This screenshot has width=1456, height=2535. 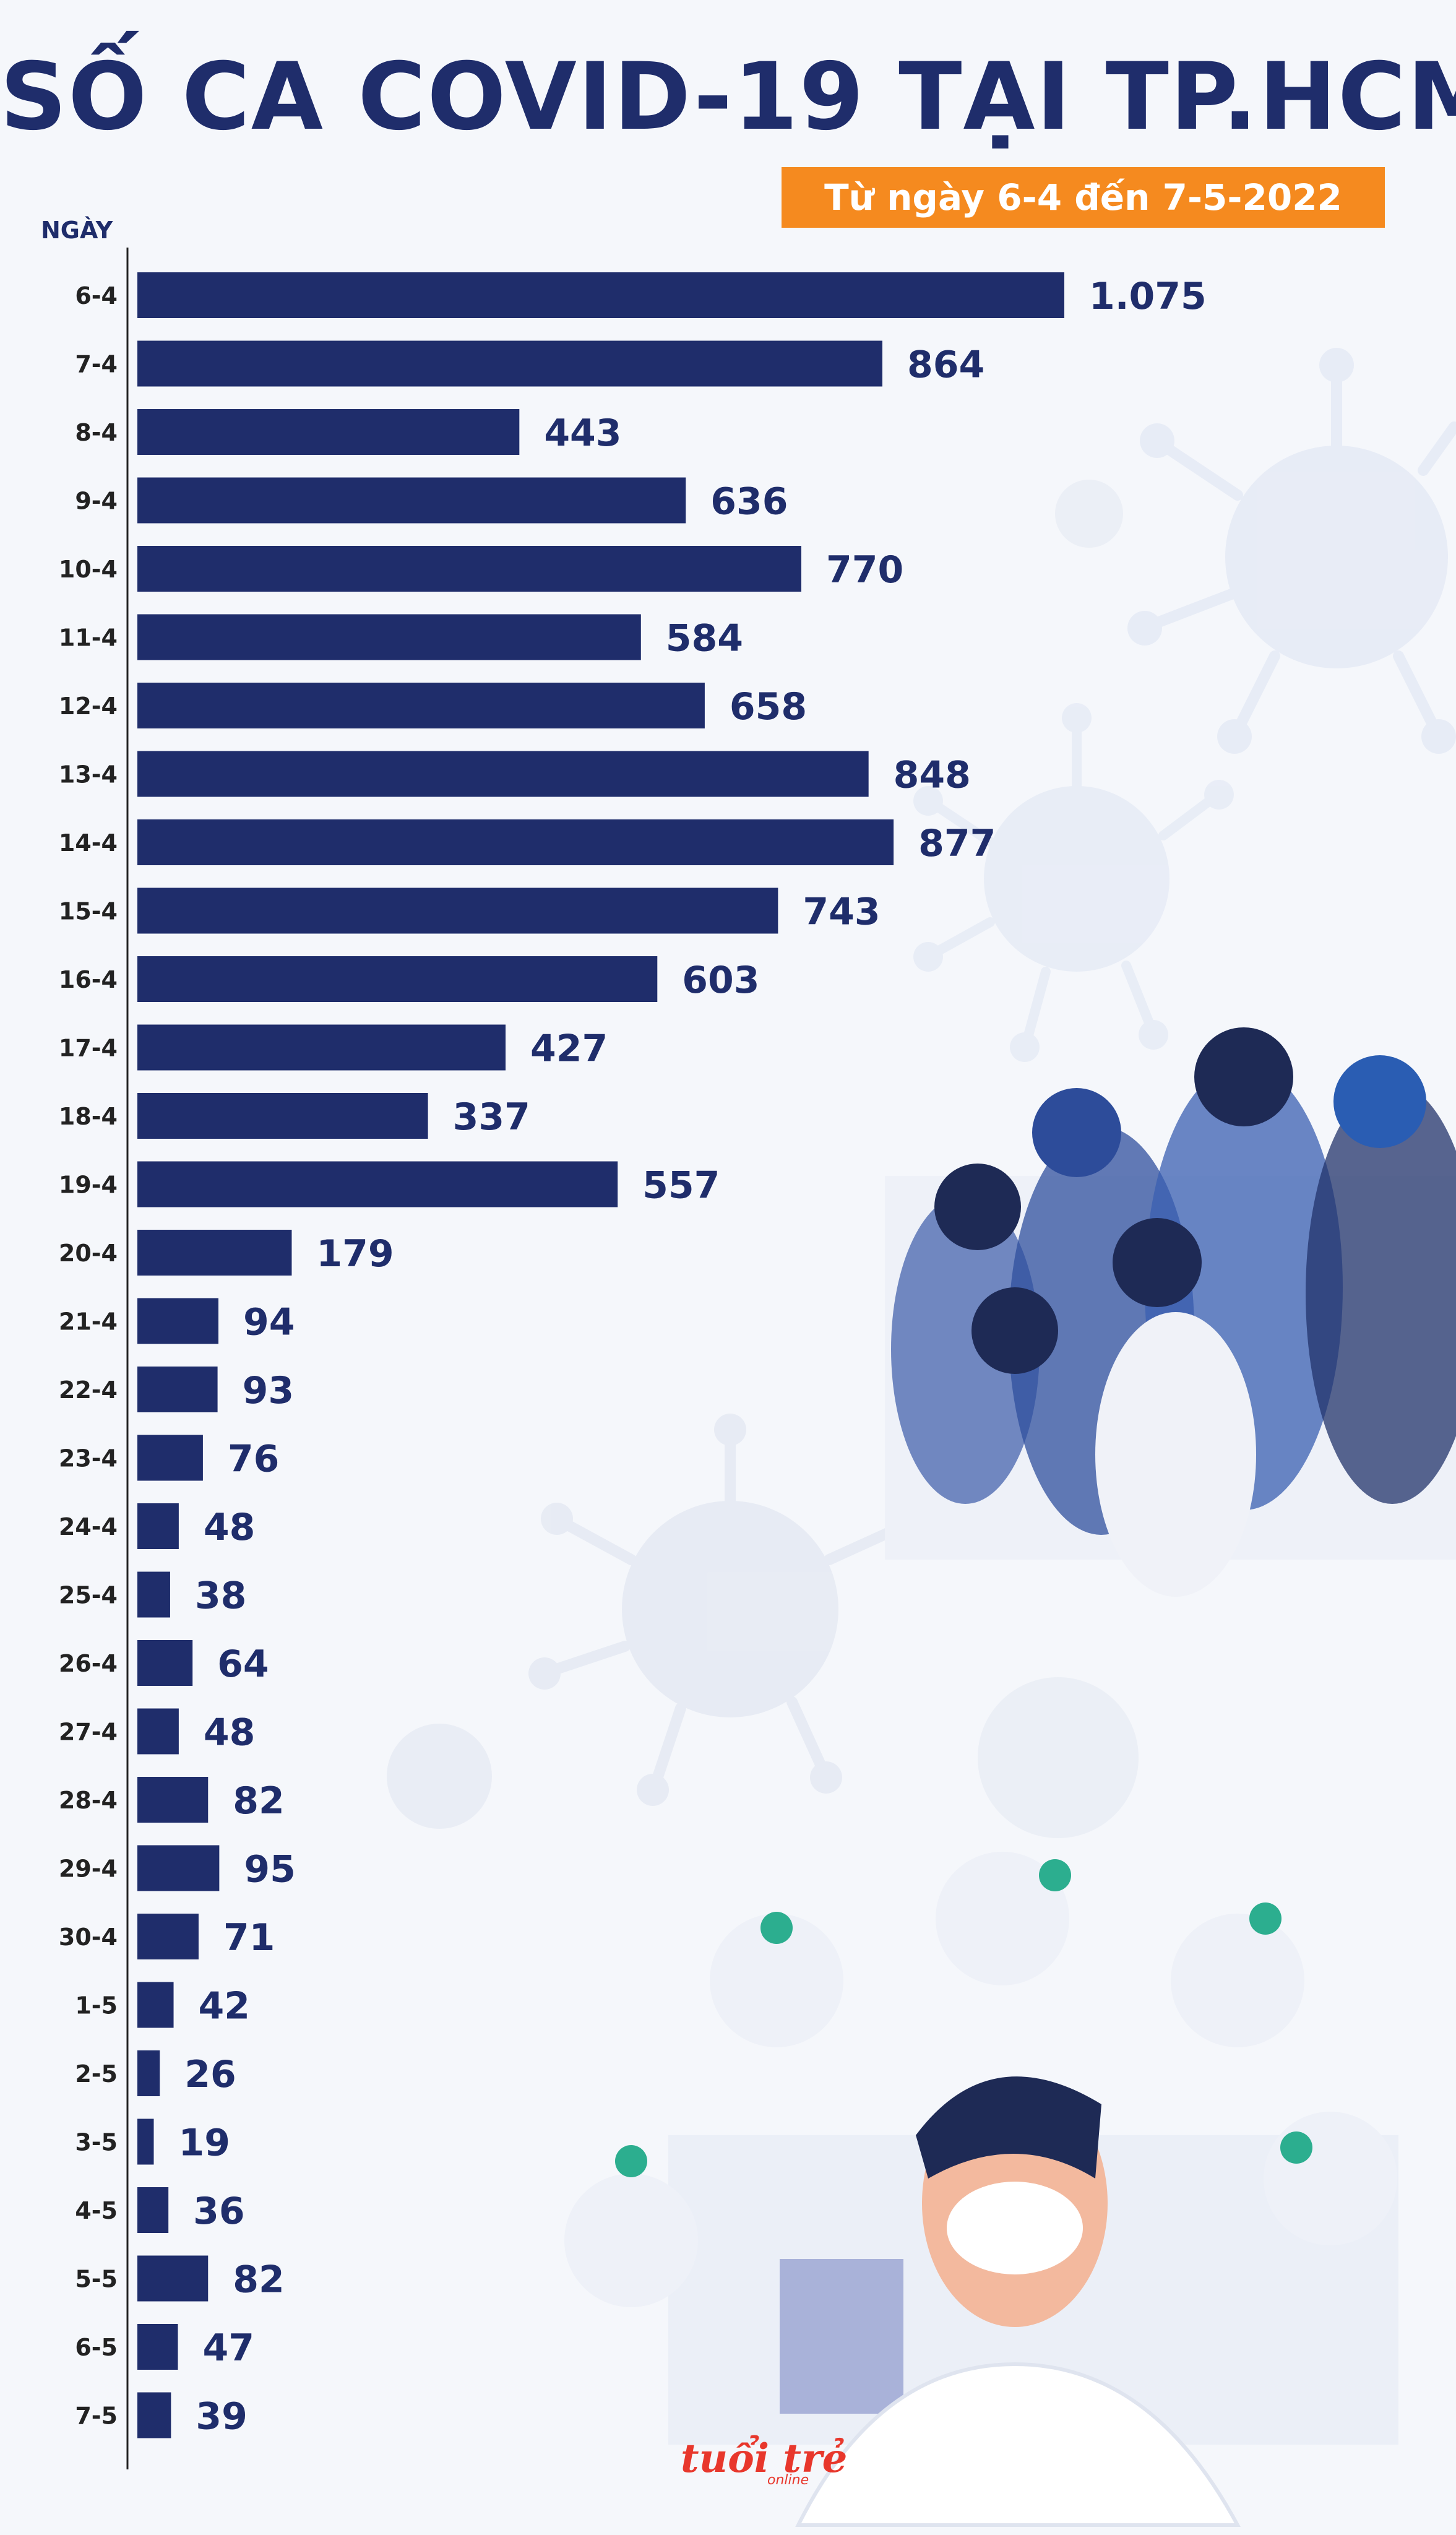 I want to click on y-tick-label: 16-4, so click(x=88, y=979).